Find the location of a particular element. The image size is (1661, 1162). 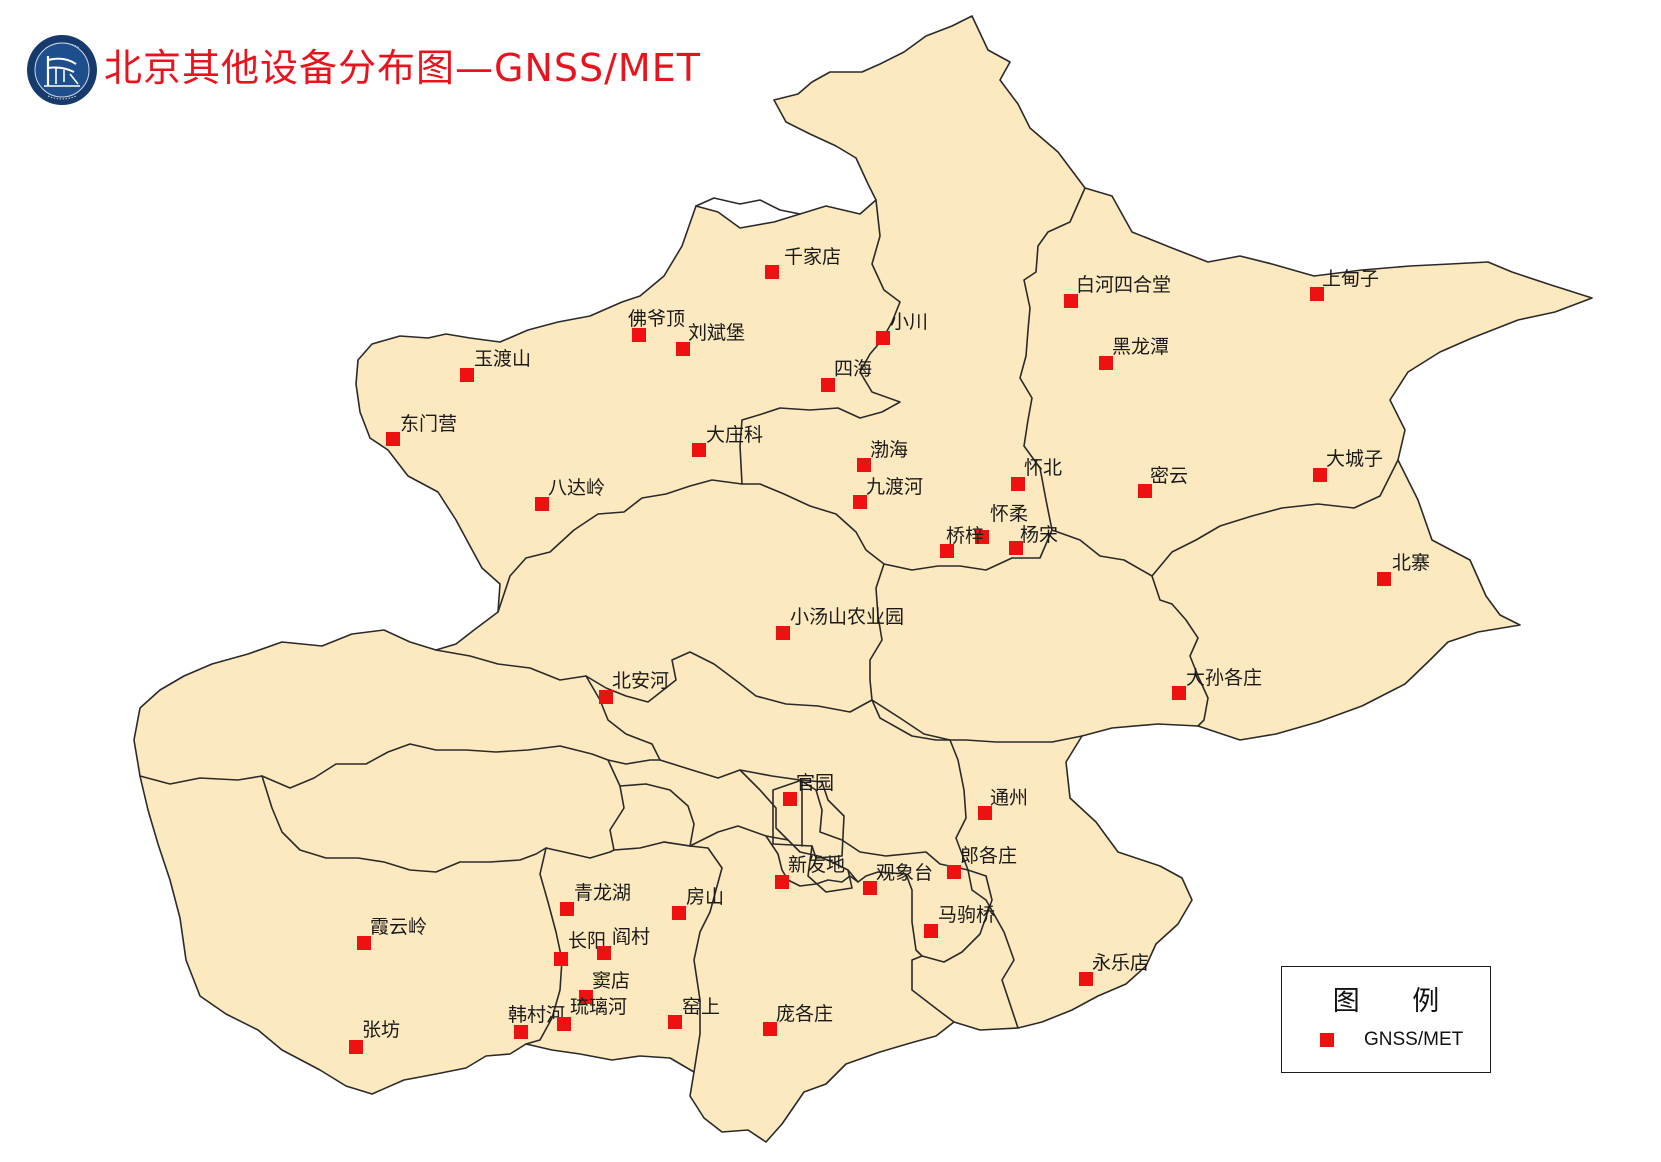

station-label: 渤海 is located at coordinates (889, 450).